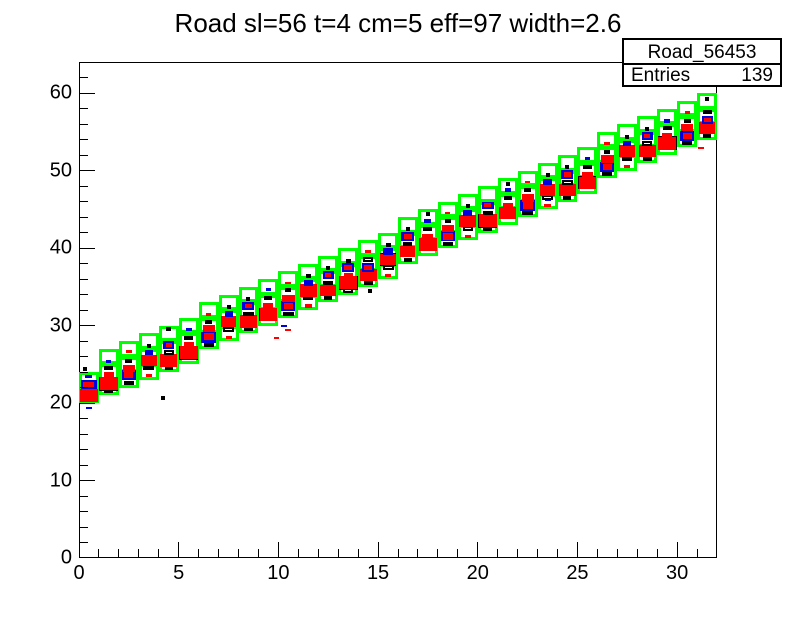  What do you see at coordinates (66, 557) in the screenshot?
I see `y-tick-label: 0` at bounding box center [66, 557].